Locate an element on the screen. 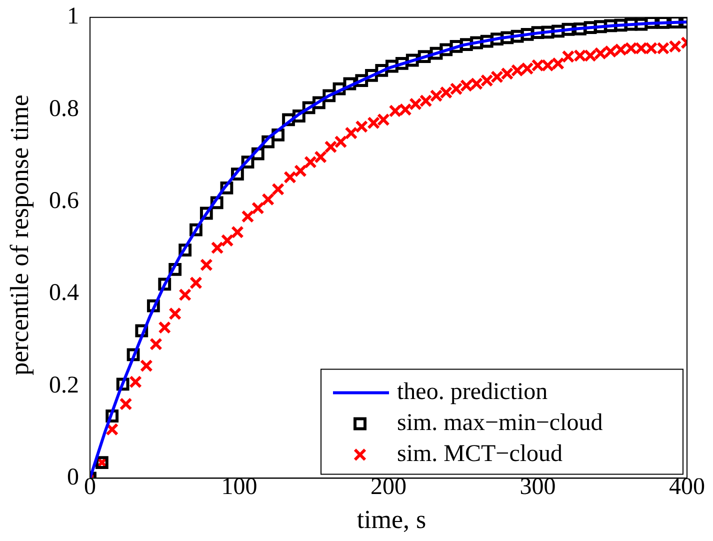 The image size is (713, 541). y-tick-label: 0.2 is located at coordinates (64, 385).